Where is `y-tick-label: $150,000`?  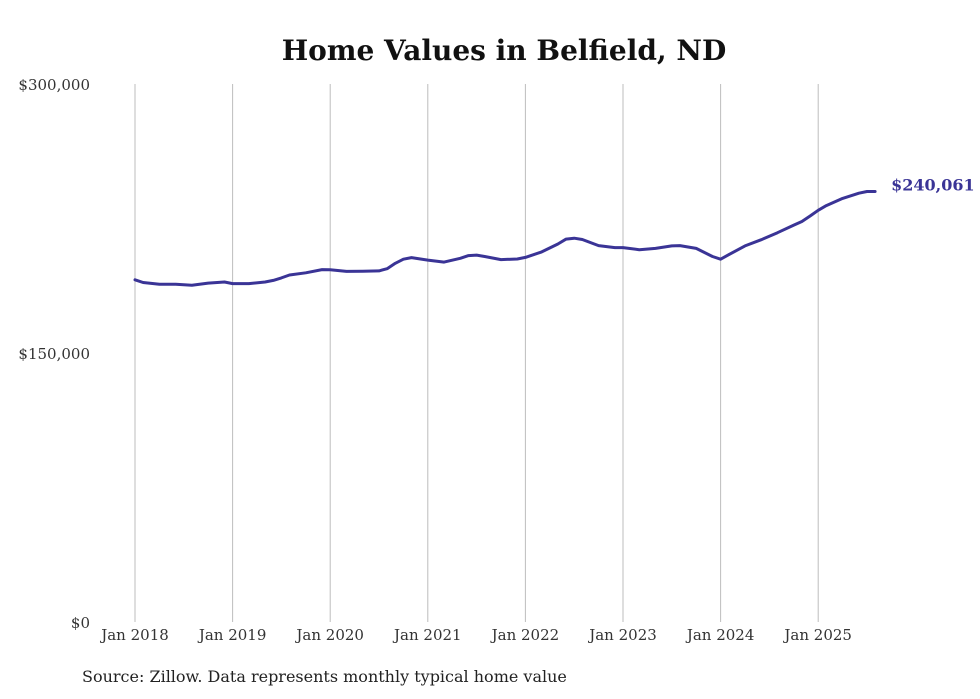 y-tick-label: $150,000 is located at coordinates (54, 354).